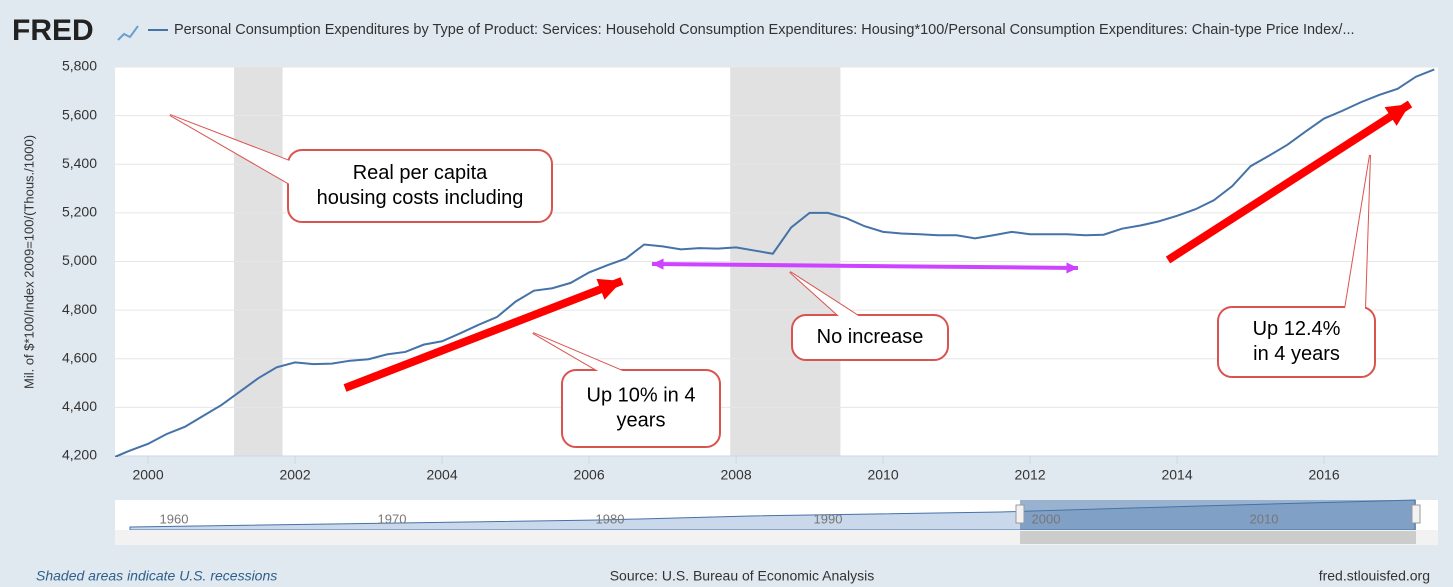 The height and width of the screenshot is (587, 1453). I want to click on source: Source: U.S. Bureau of Economic Analysis, so click(742, 576).